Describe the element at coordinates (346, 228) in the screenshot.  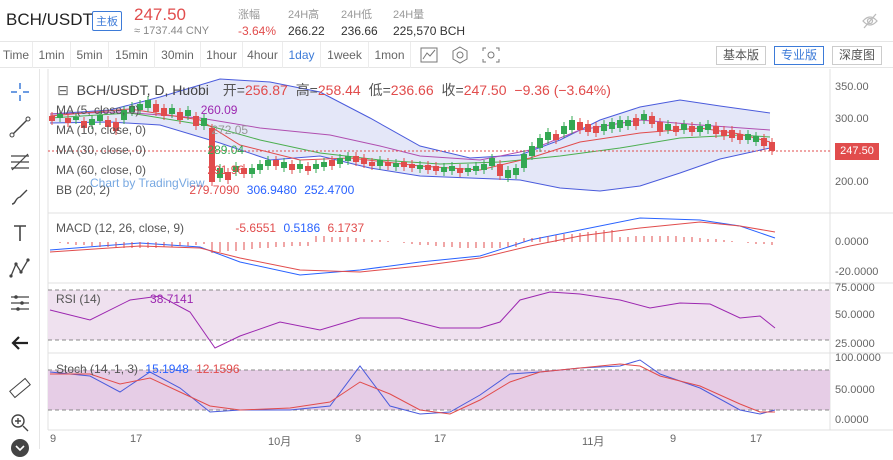
I see `macd-hist-value: 6.1737` at that location.